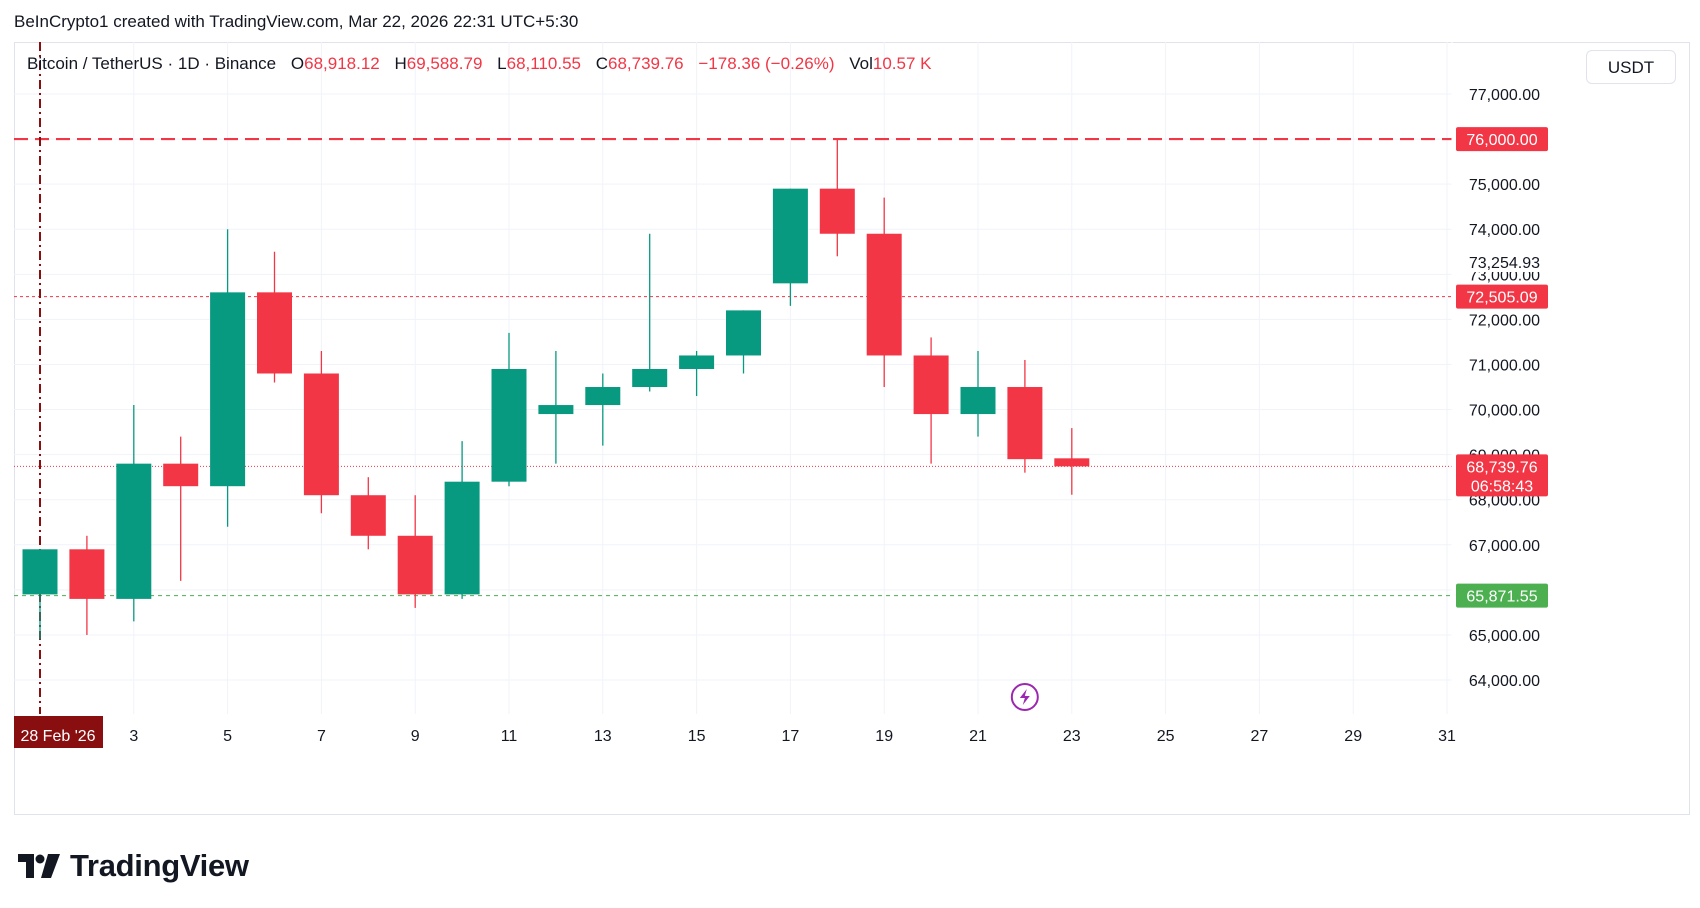  Describe the element at coordinates (1504, 95) in the screenshot. I see `price-tick-label: 77,000.00` at that location.